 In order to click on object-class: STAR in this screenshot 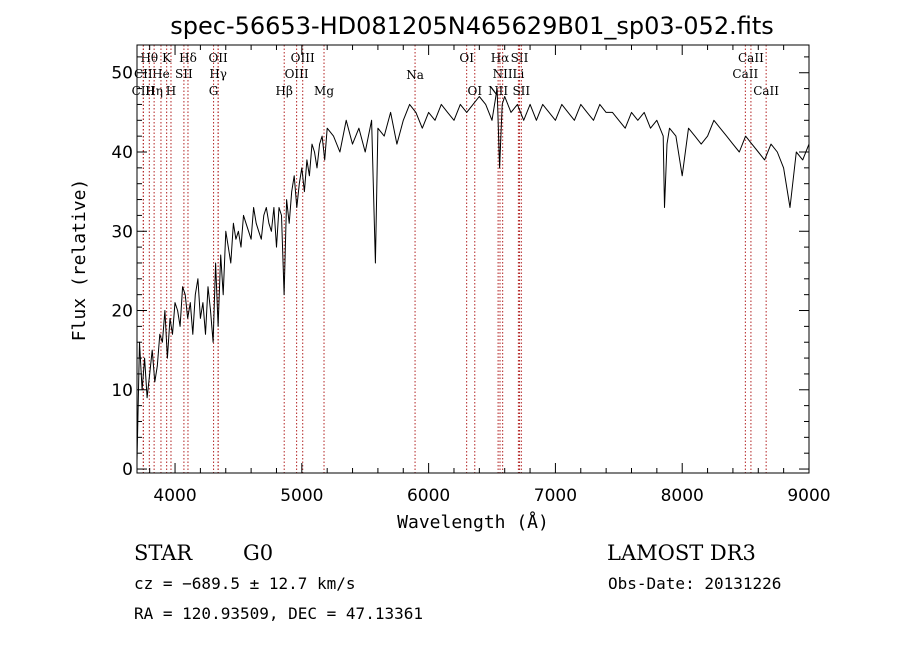, I will do `click(163, 553)`.